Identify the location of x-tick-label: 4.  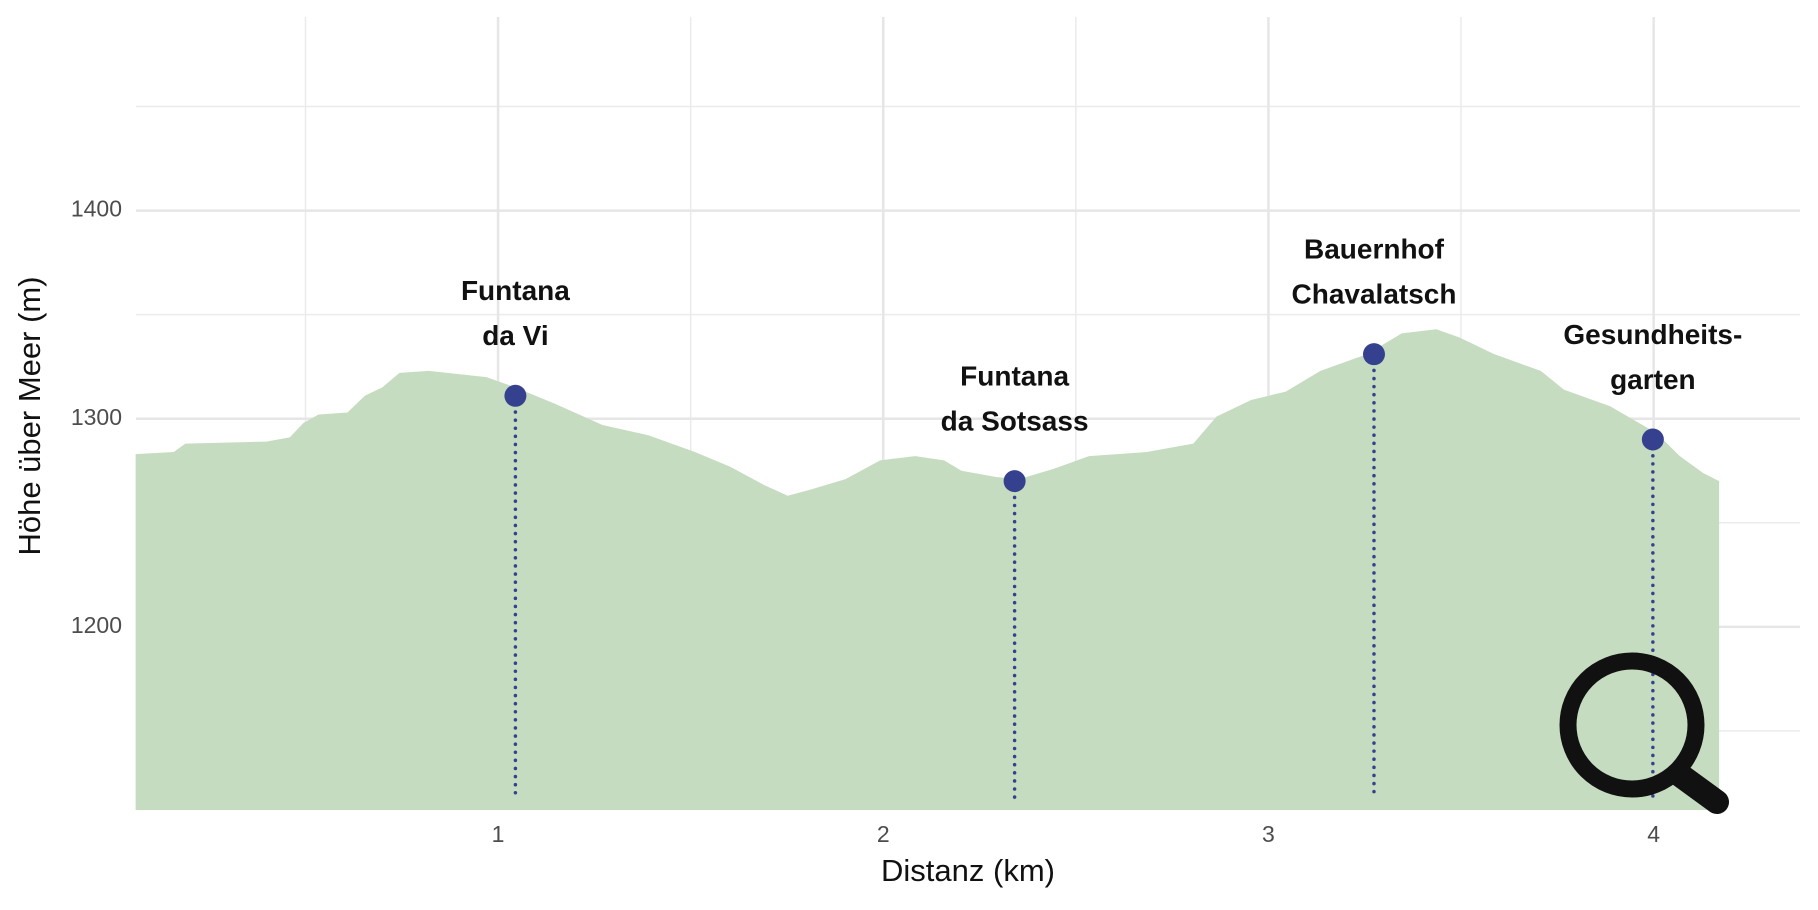
(1653, 834).